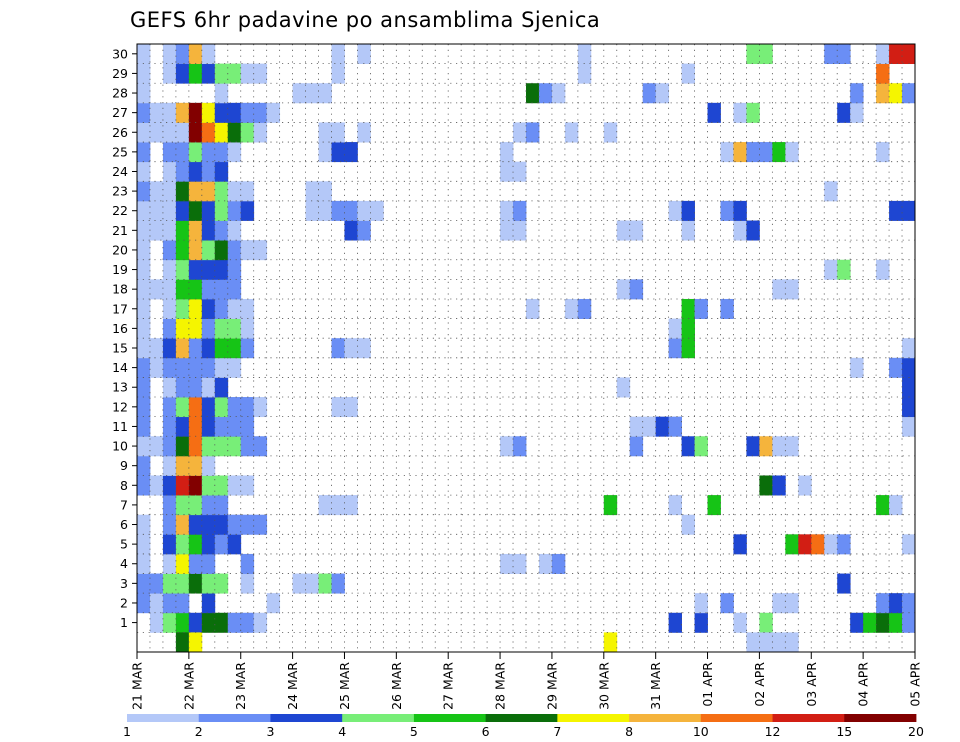 This screenshot has width=960, height=742. What do you see at coordinates (523, 726) in the screenshot?
I see `color-legend: 1 2 3 4 5 6 7 8 10 12 15 20` at bounding box center [523, 726].